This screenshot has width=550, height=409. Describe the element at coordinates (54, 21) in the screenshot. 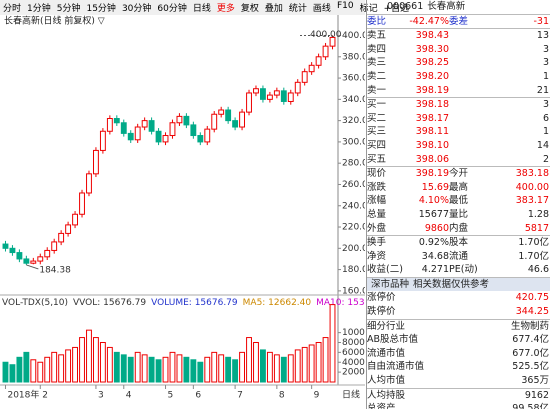

I see `chart-title: 长春高新(日线 前复权) ▽` at that location.